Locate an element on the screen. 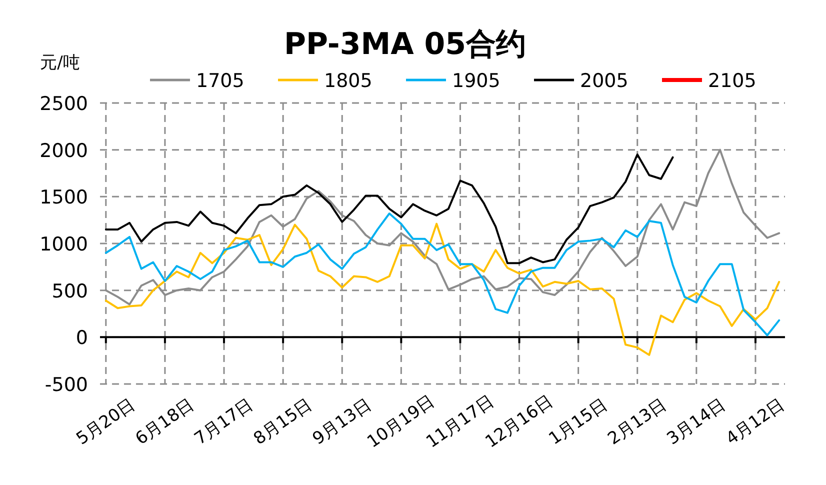  legend-label: 2105 is located at coordinates (732, 81).